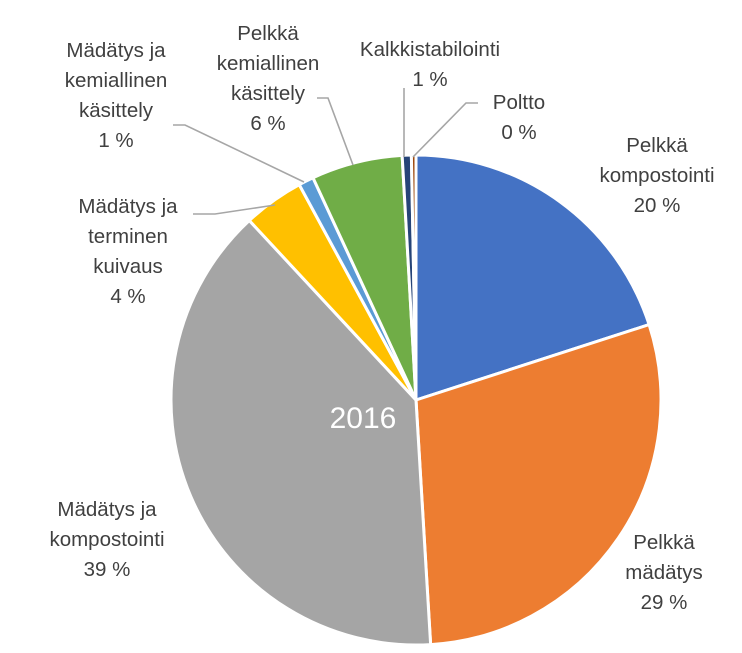 The width and height of the screenshot is (742, 653). I want to click on slice-name-line: mädätys, so click(663, 572).